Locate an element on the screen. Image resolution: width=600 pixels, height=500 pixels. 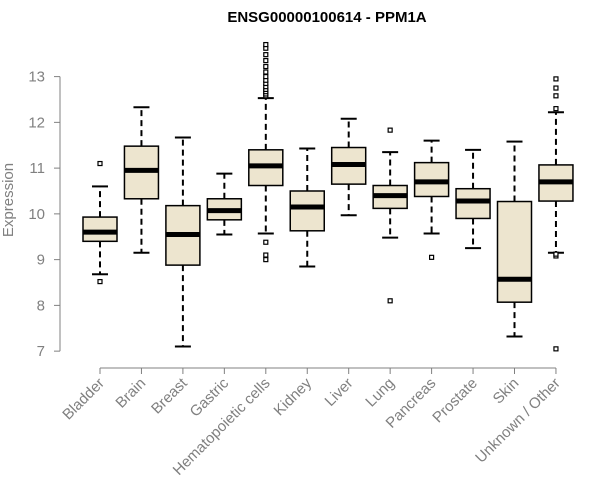
y-axis-label: Expression is located at coordinates (8, 200).